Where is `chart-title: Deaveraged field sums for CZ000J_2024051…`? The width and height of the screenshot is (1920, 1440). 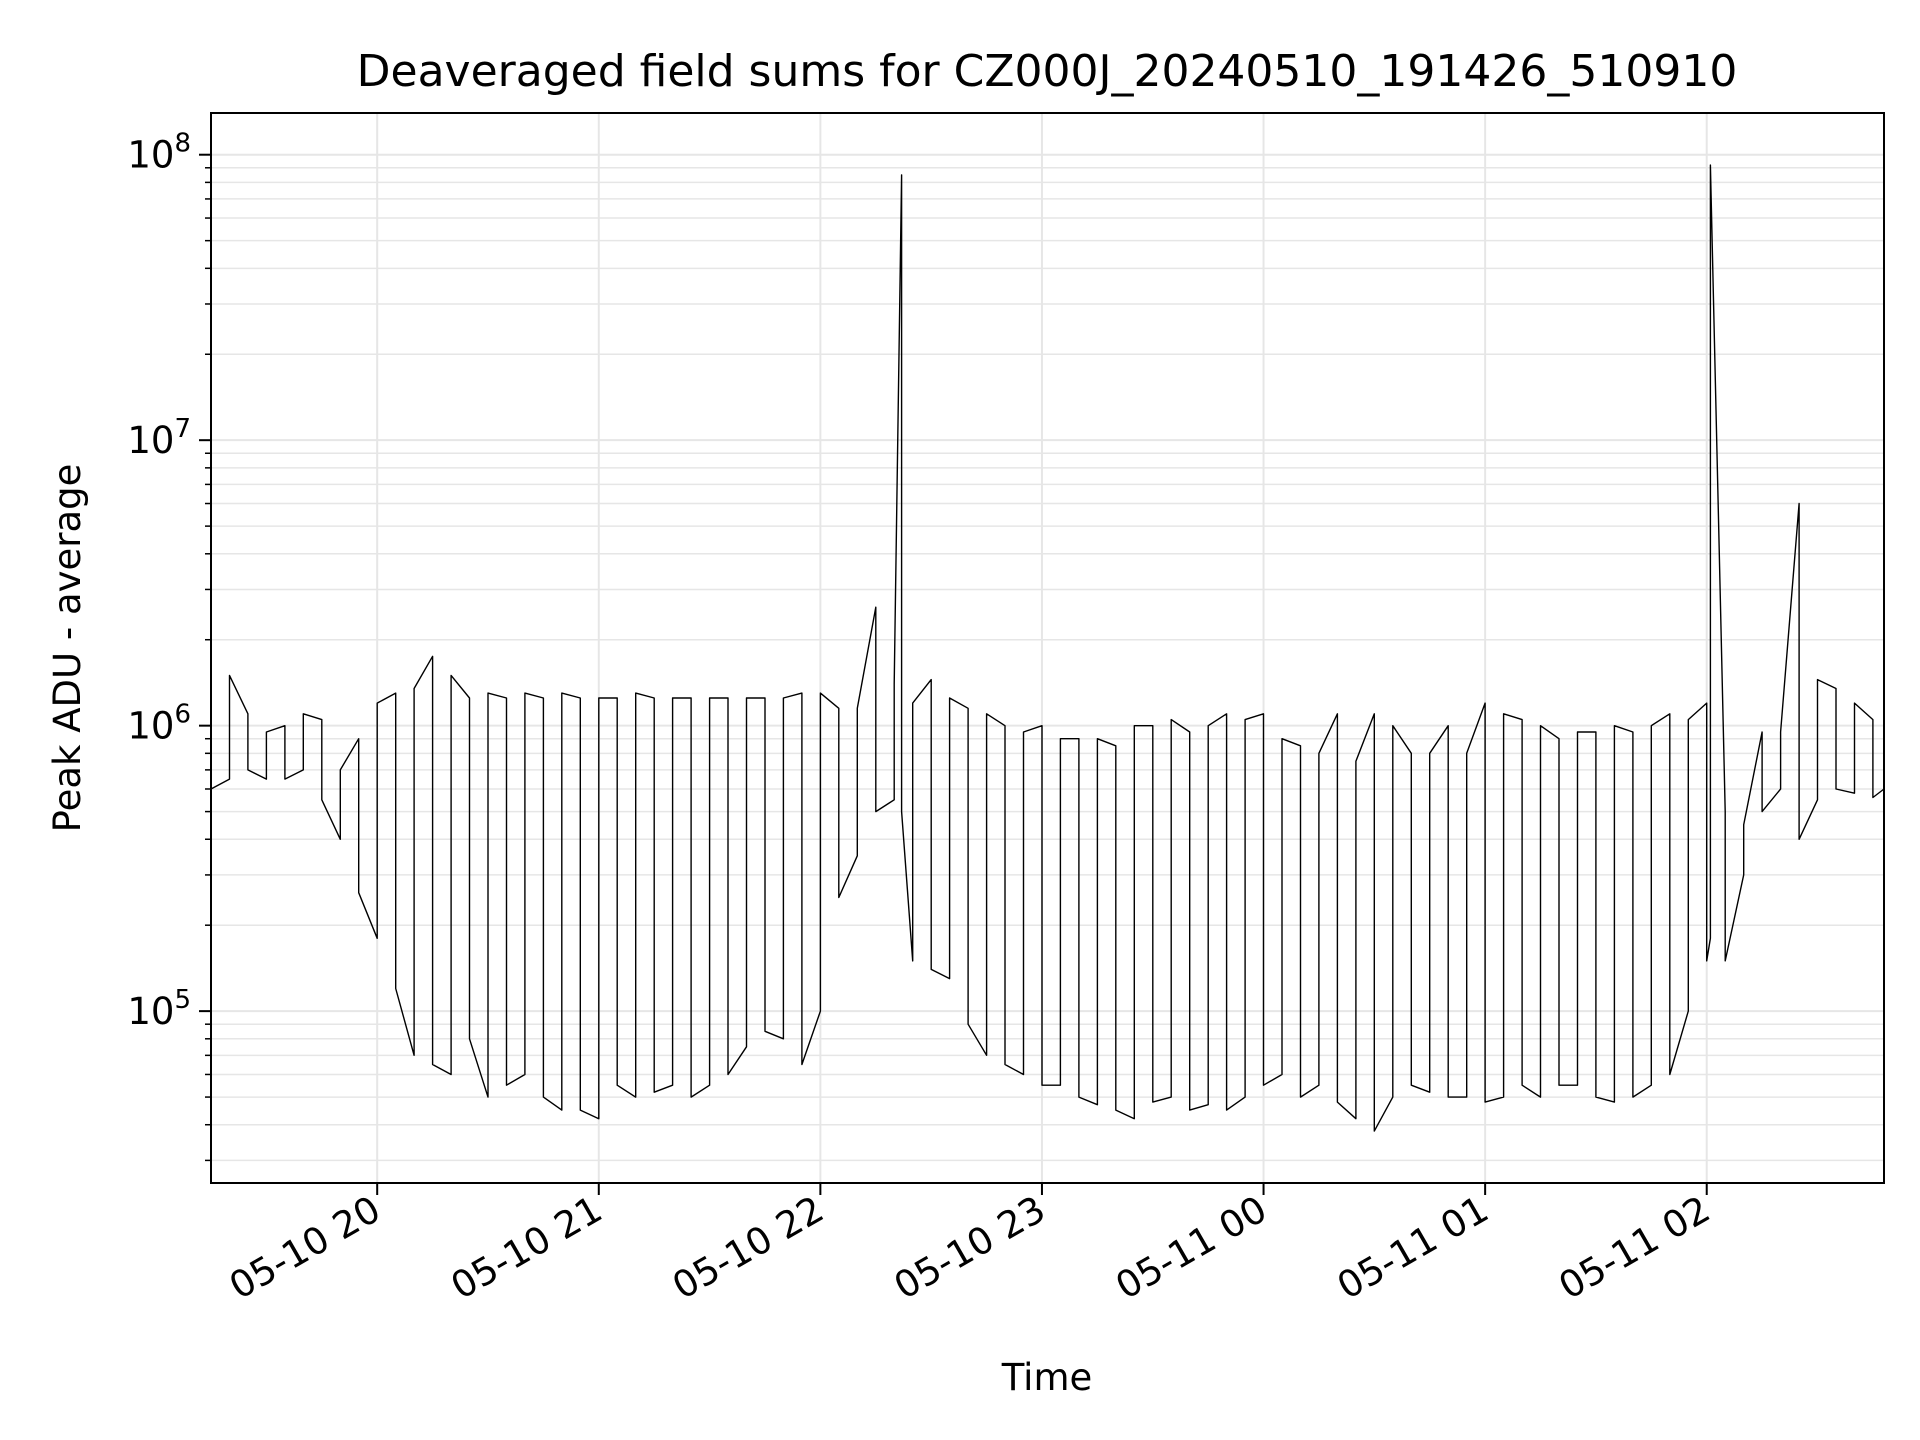
chart-title: Deaveraged field sums for CZ000J_2024051… is located at coordinates (1047, 71).